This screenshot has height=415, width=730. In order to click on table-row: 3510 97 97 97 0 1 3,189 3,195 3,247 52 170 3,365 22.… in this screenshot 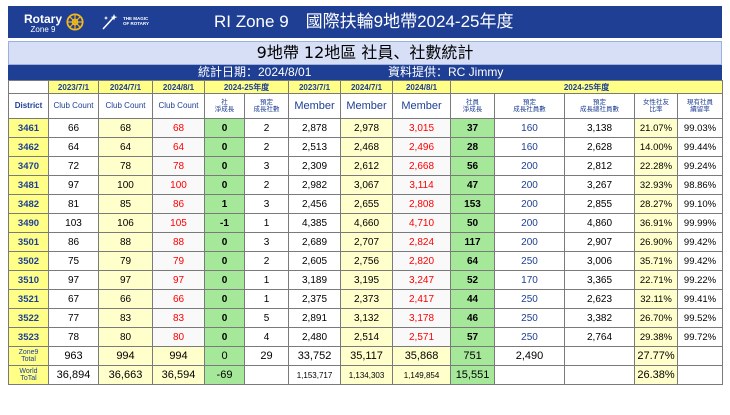, I will do `click(366, 280)`.